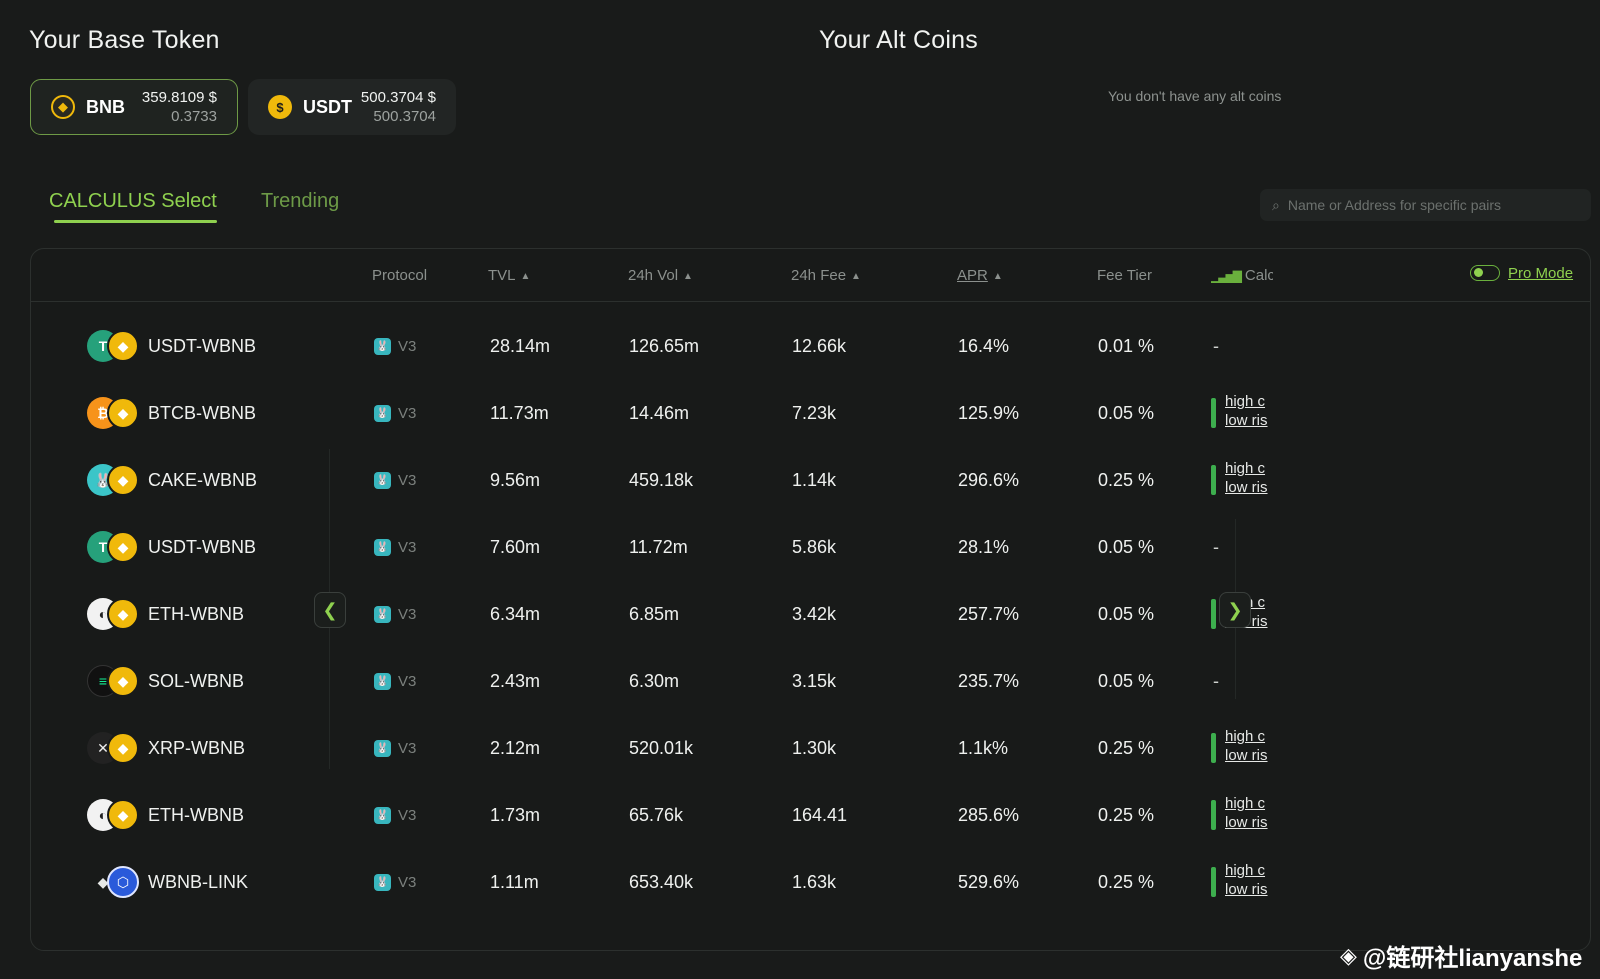 The image size is (1600, 979). What do you see at coordinates (509, 275) in the screenshot?
I see `th-tvl: TVL ▲` at bounding box center [509, 275].